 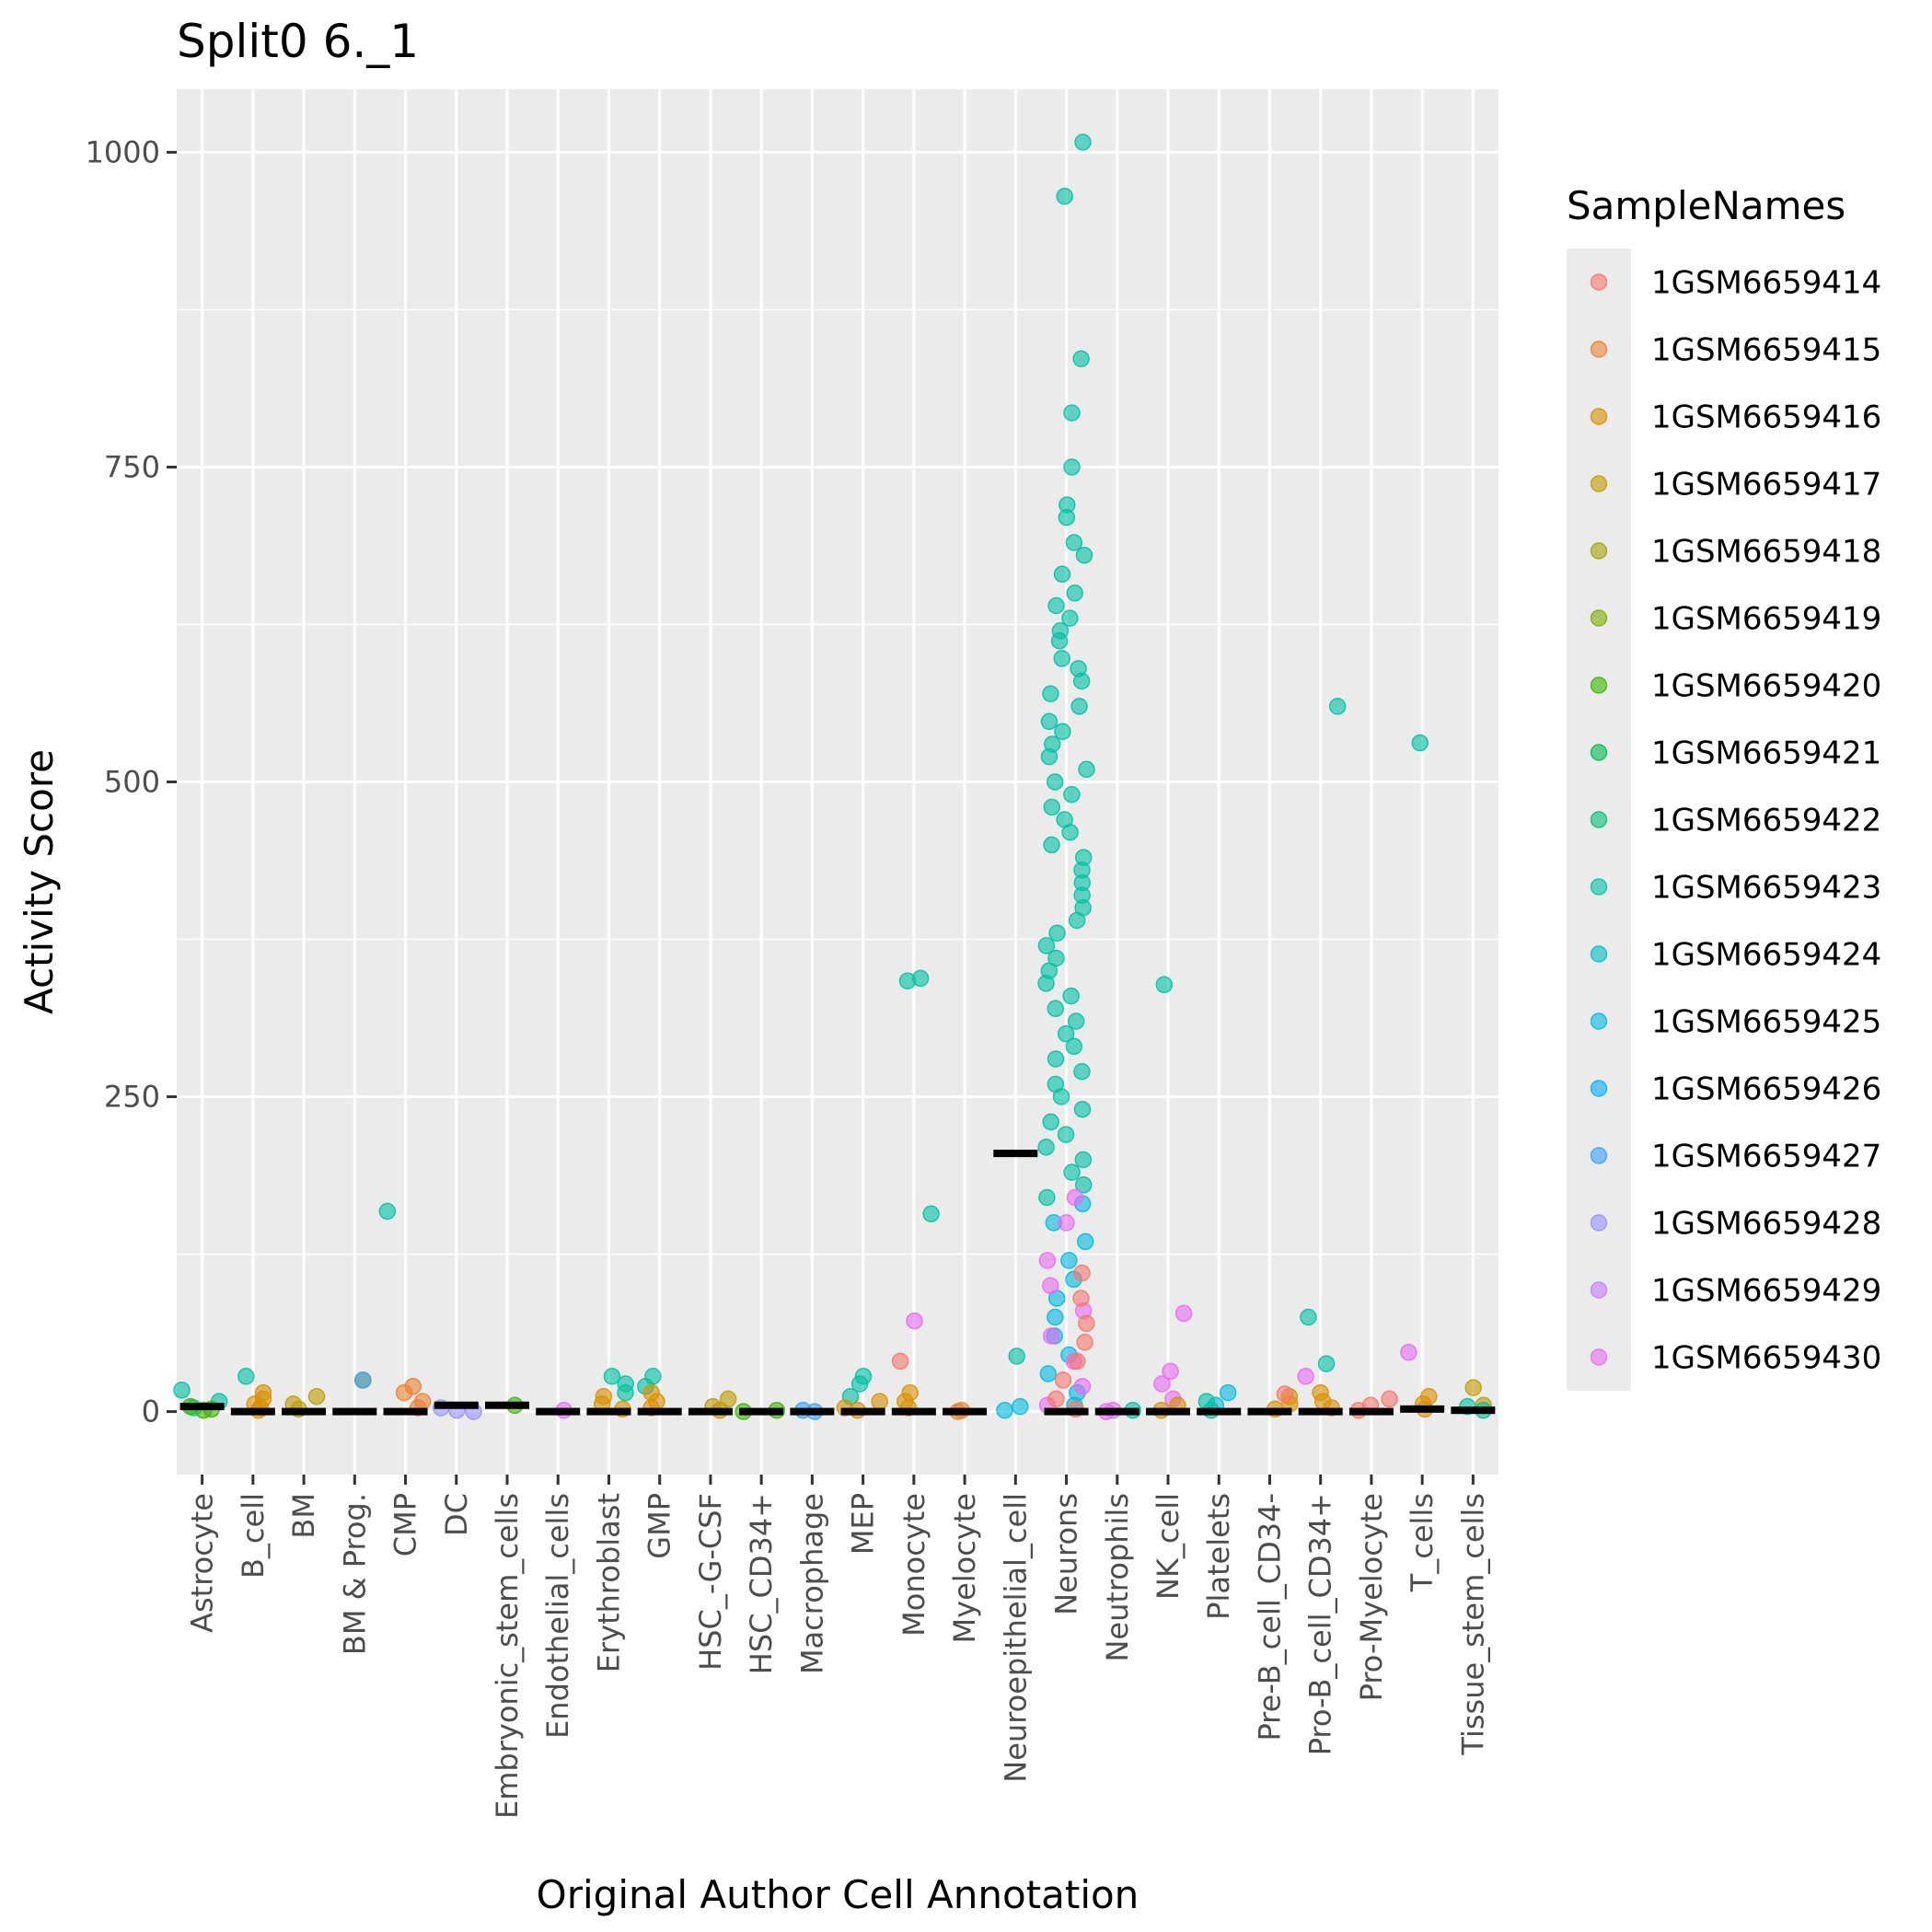 What do you see at coordinates (1766, 553) in the screenshot?
I see `legend-label: 1GSM6659418` at bounding box center [1766, 553].